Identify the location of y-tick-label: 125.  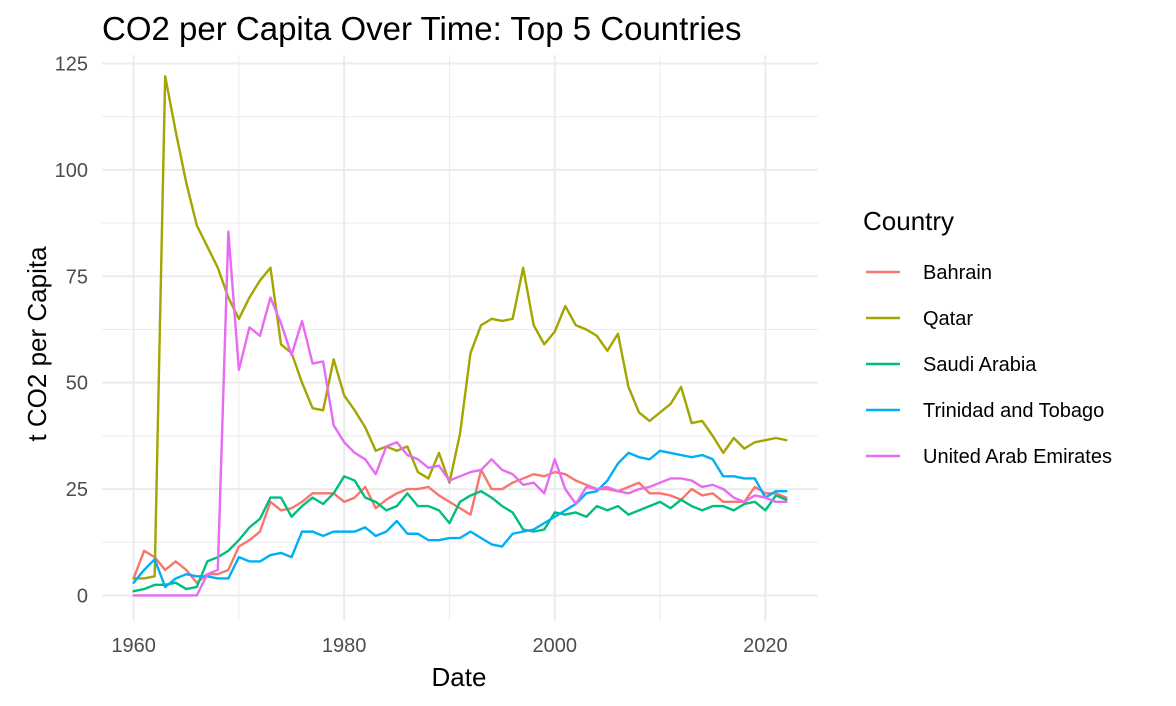
(71, 65).